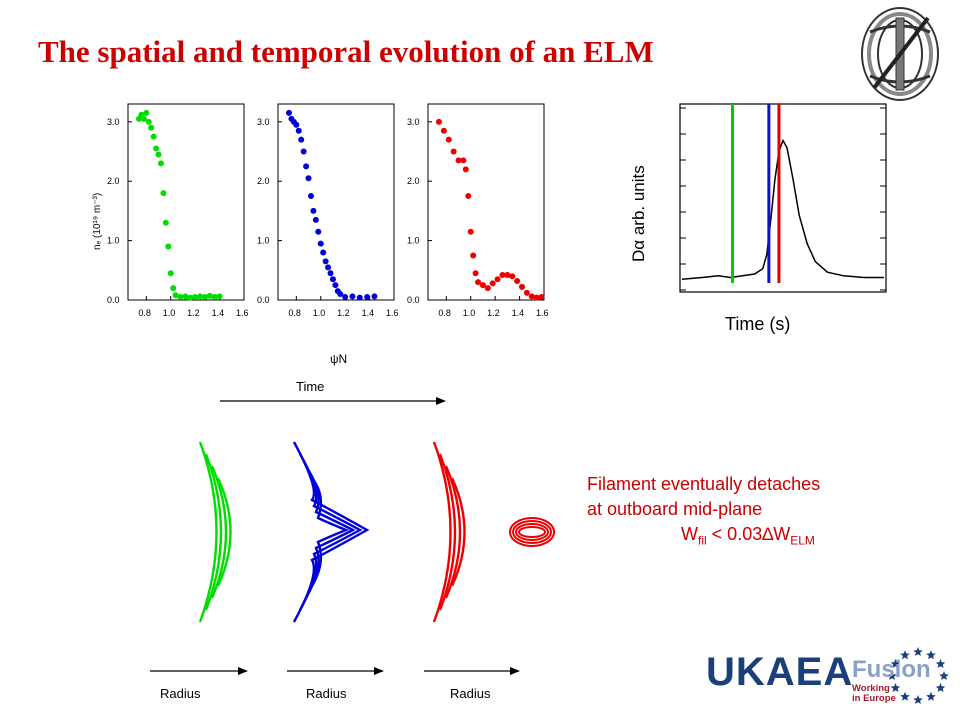  Describe the element at coordinates (215, 532) in the screenshot. I see `filament-green` at that location.